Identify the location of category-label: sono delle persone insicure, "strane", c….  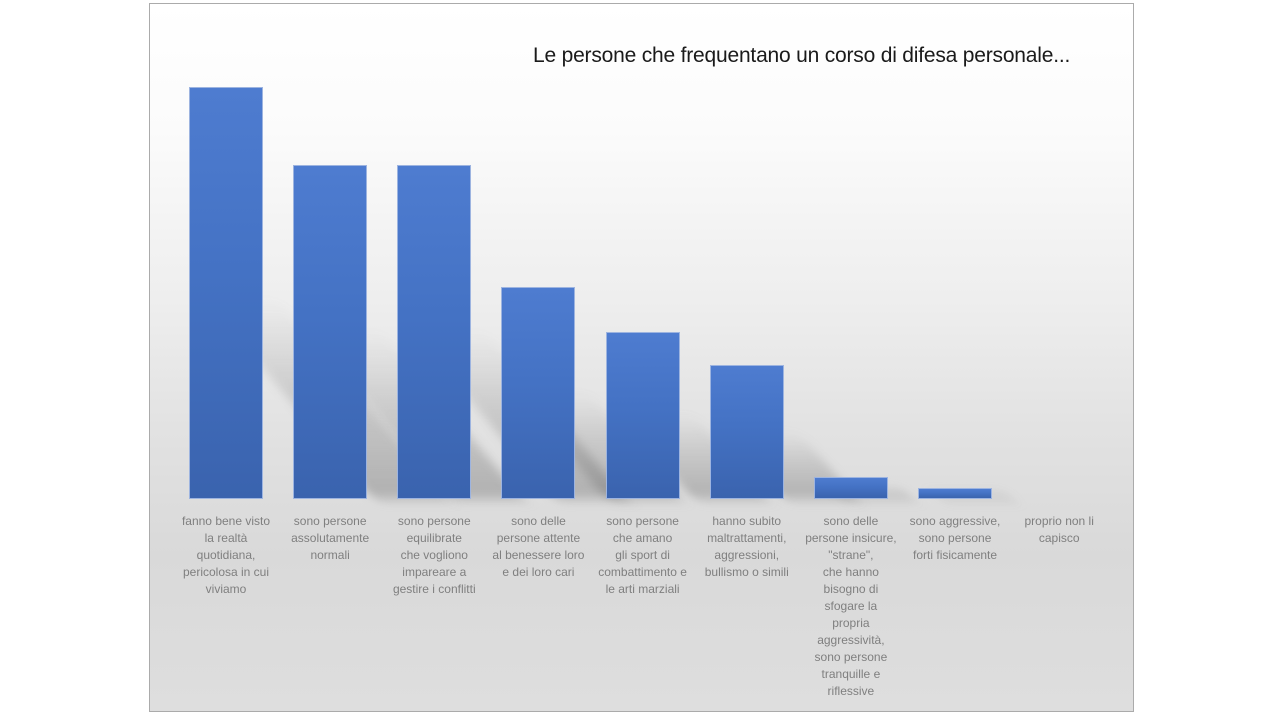
(851, 606).